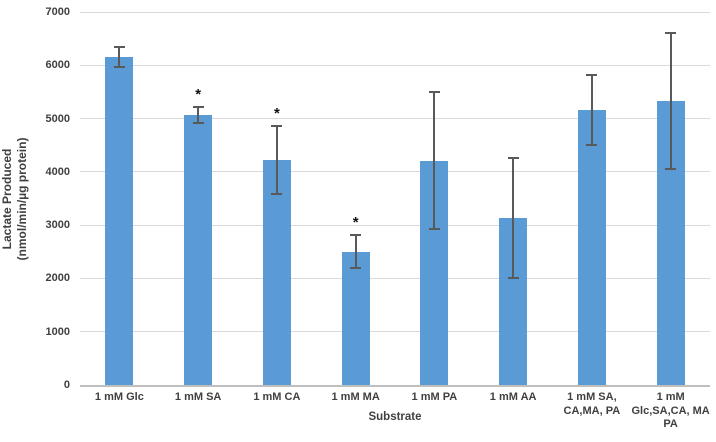 The width and height of the screenshot is (716, 442). Describe the element at coordinates (670, 410) in the screenshot. I see `x-tick-label: 1 mM Glc,SA,CA, MA PA` at that location.